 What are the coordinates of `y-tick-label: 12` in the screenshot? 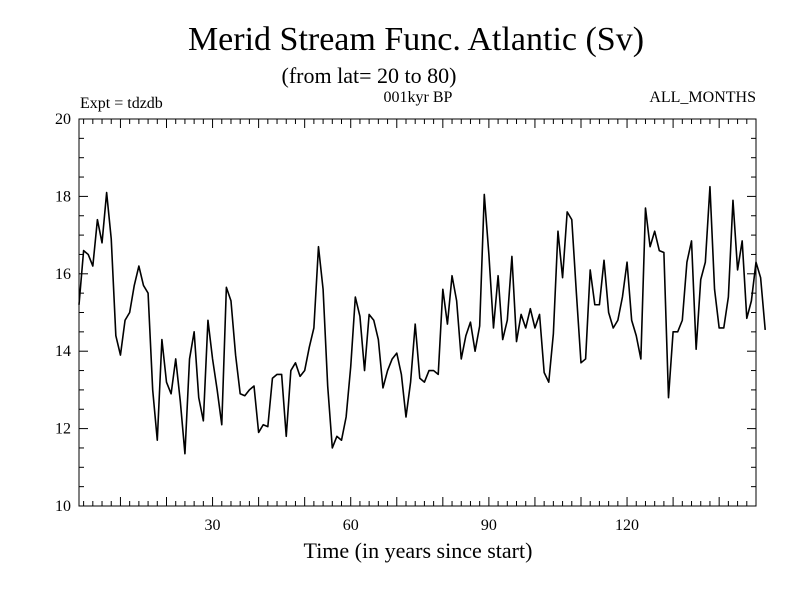 It's located at (63, 429).